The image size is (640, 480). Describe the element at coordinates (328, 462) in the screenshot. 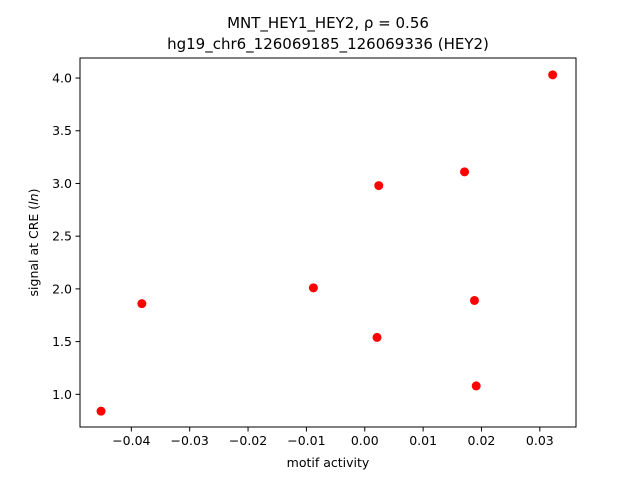

I see `x-axis-label: motif activity` at that location.